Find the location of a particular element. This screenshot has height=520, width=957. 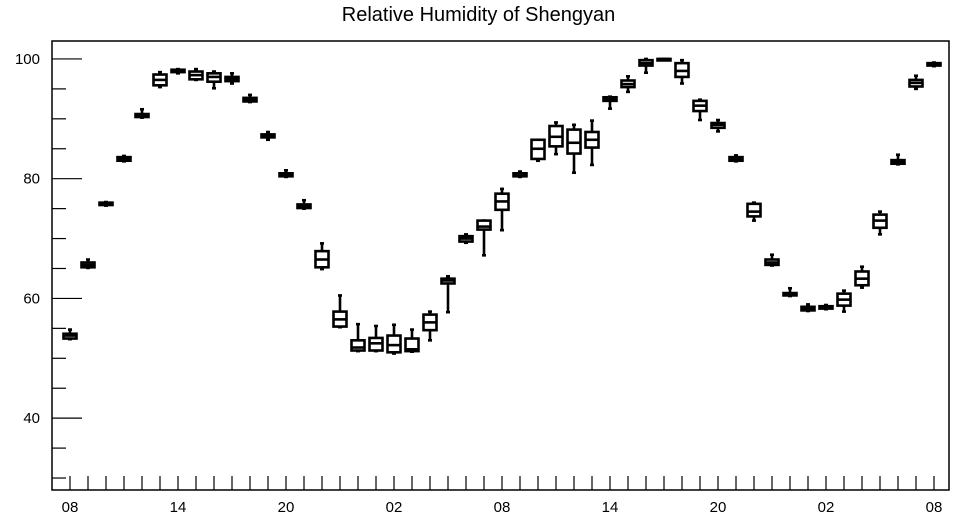

y-tick-label: 100 is located at coordinates (27, 59).